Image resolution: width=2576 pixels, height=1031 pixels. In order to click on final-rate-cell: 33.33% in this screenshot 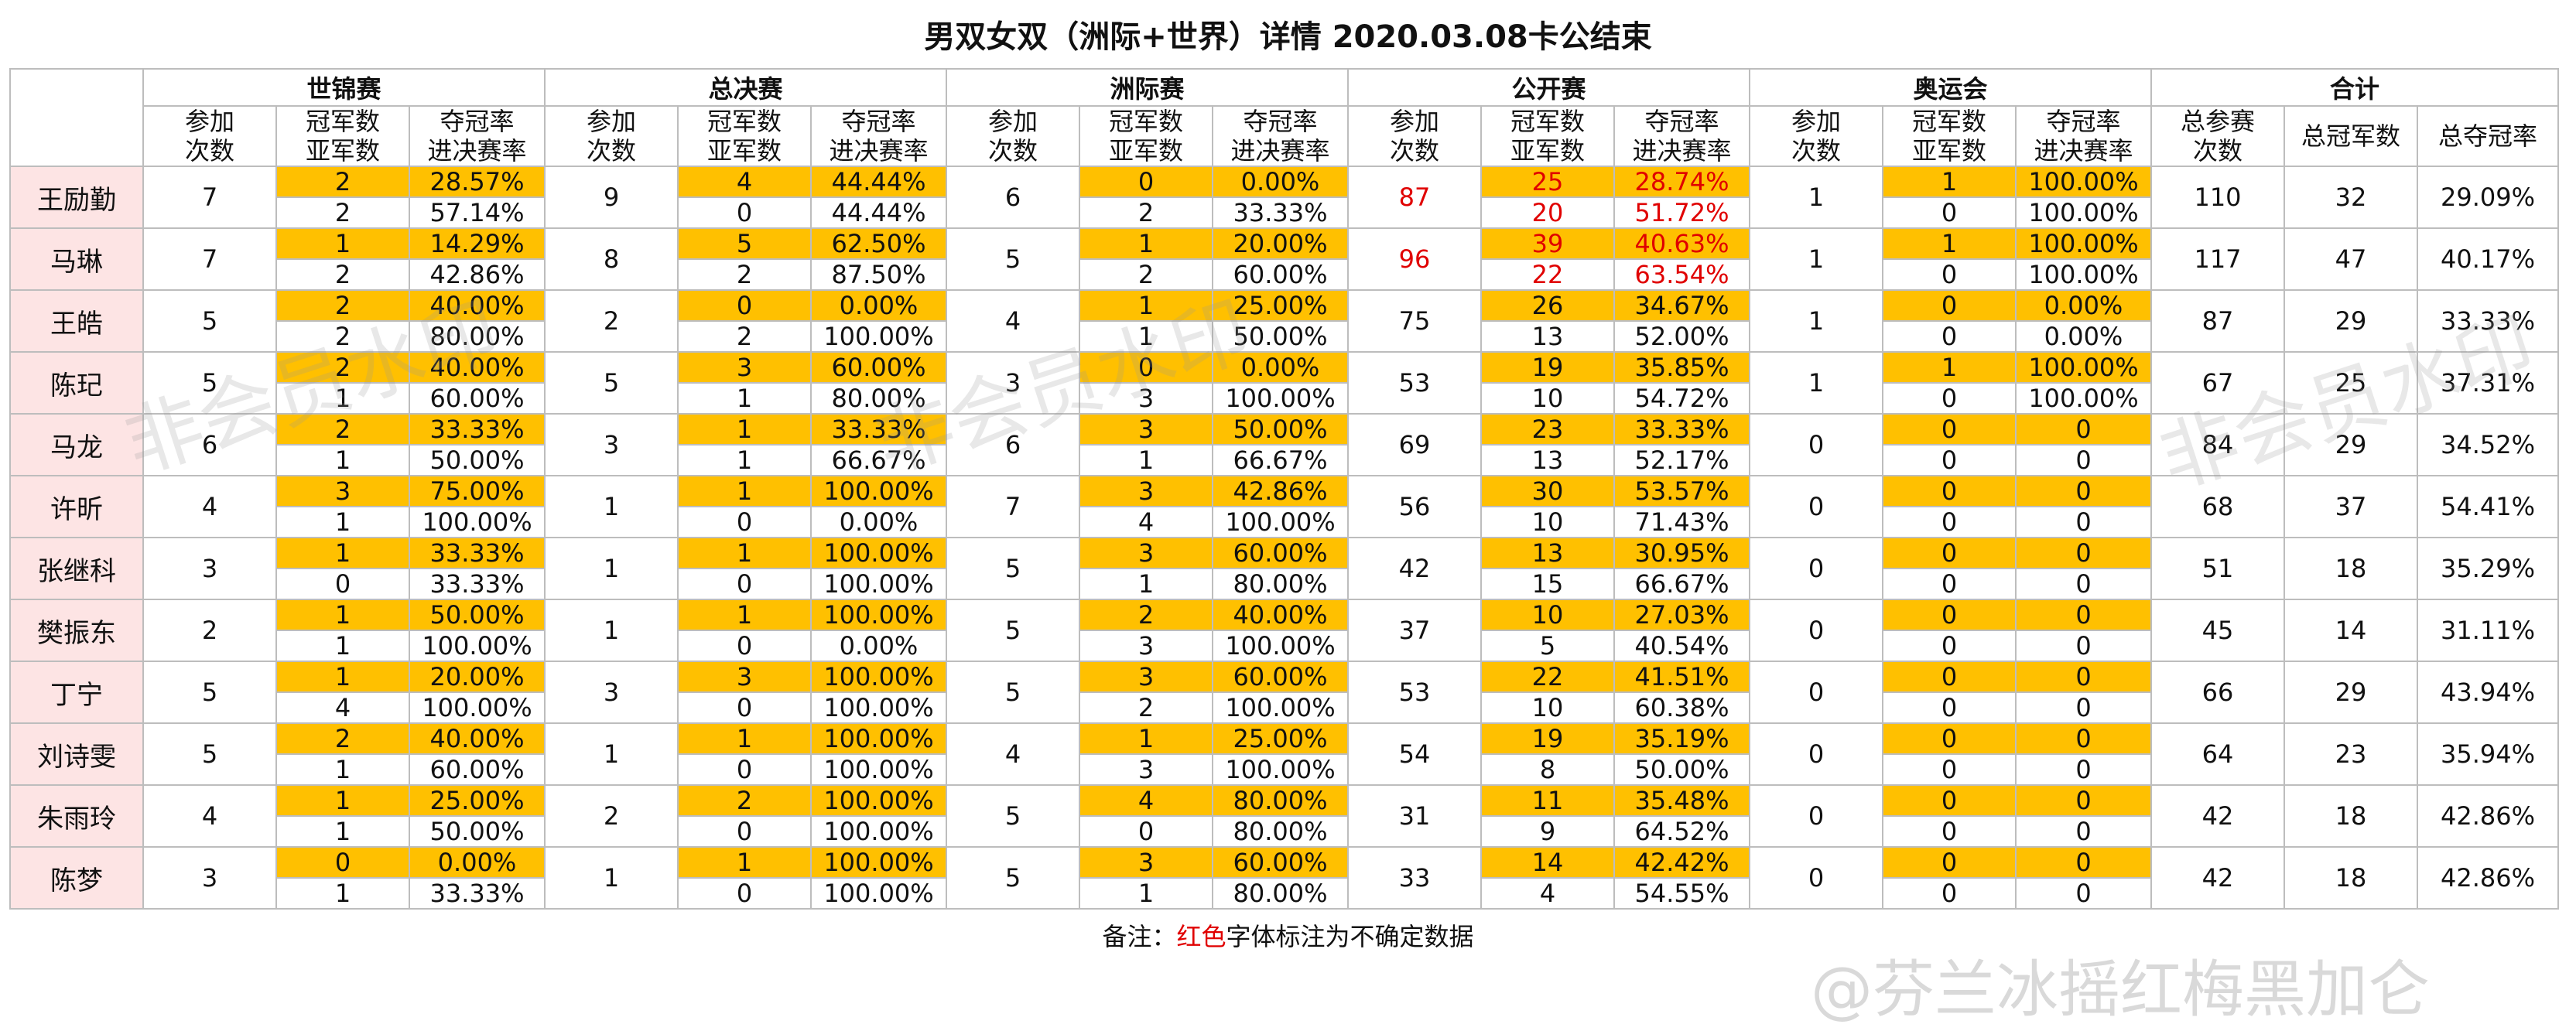, I will do `click(478, 894)`.